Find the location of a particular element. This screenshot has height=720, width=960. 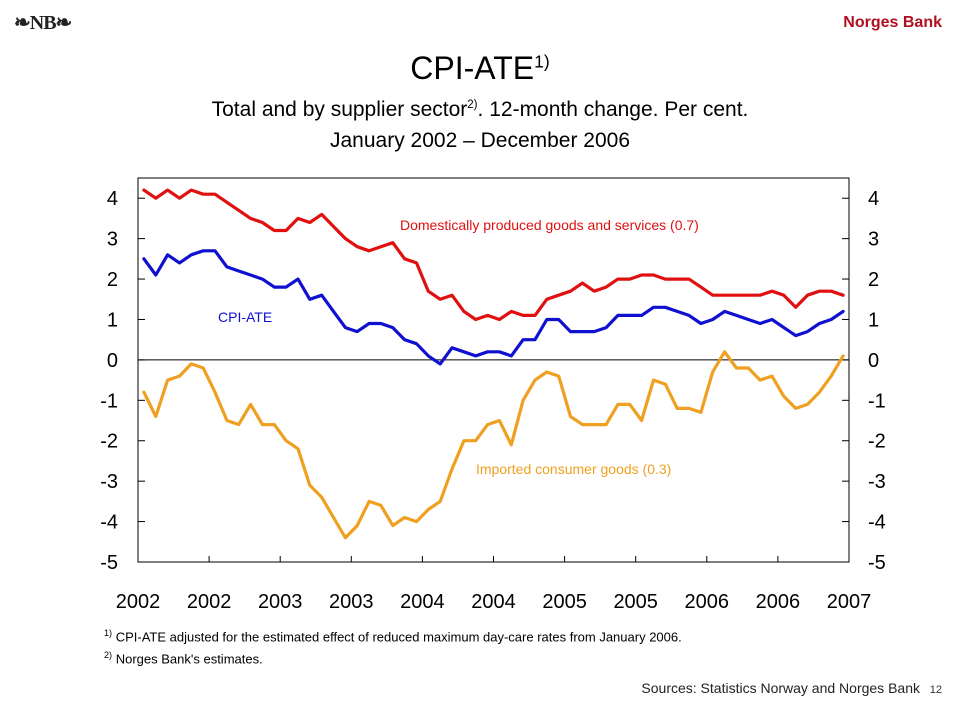

y-tick-label-left: 2 is located at coordinates (112, 280).